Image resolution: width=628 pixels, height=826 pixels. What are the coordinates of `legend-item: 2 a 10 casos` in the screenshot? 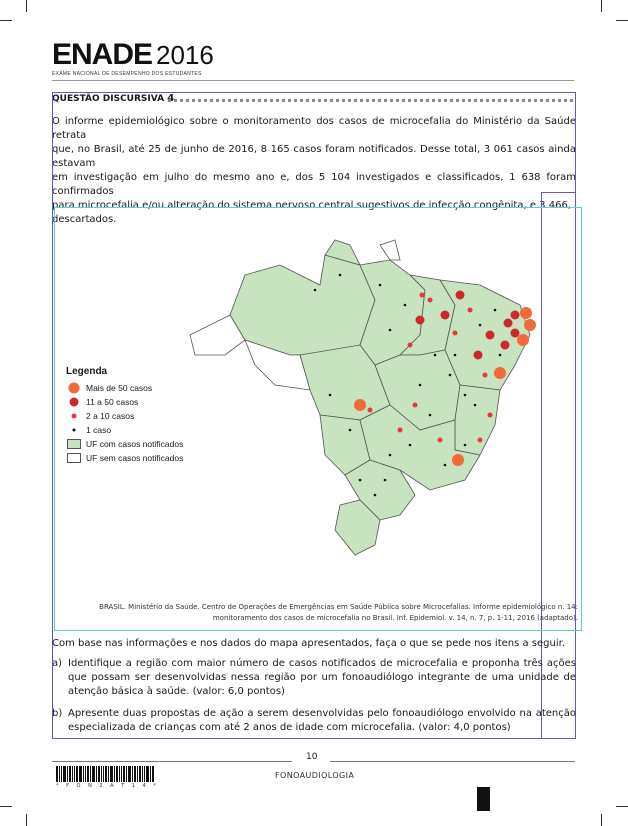 It's located at (124, 416).